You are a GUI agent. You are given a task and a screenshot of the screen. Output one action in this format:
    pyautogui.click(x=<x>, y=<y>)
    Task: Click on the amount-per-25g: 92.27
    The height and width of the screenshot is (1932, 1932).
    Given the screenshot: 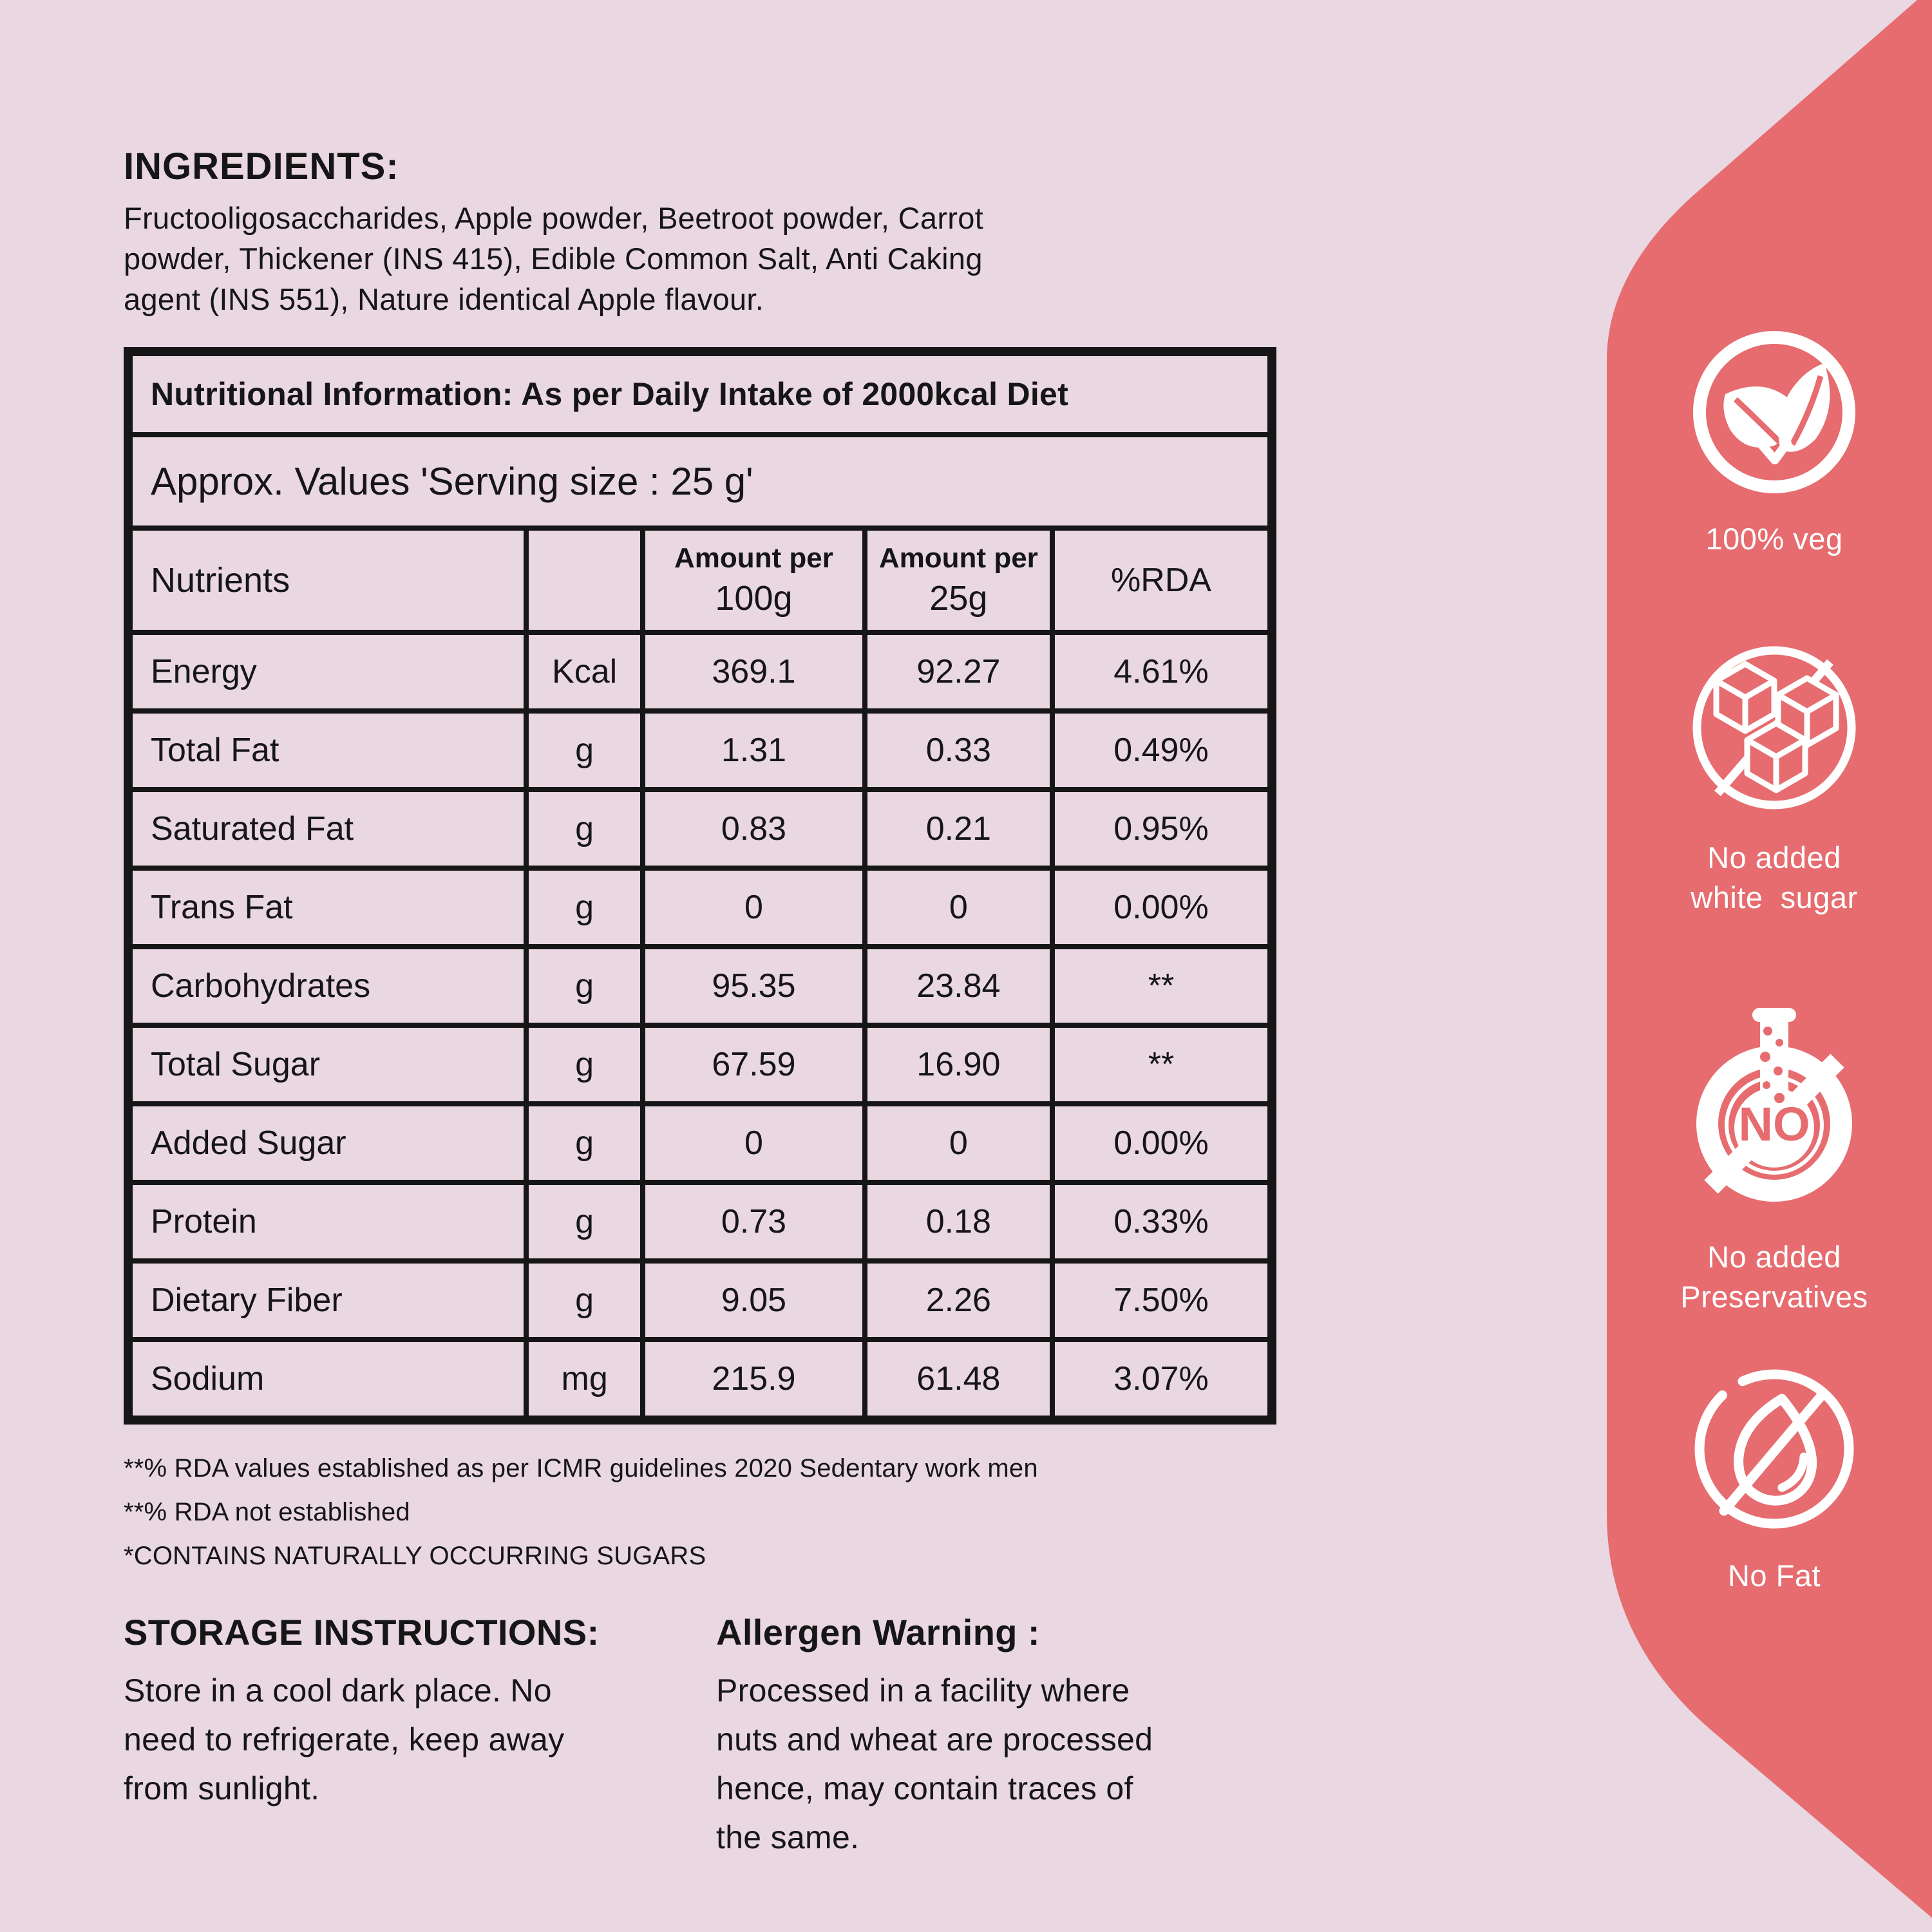 What is the action you would take?
    pyautogui.click(x=958, y=671)
    